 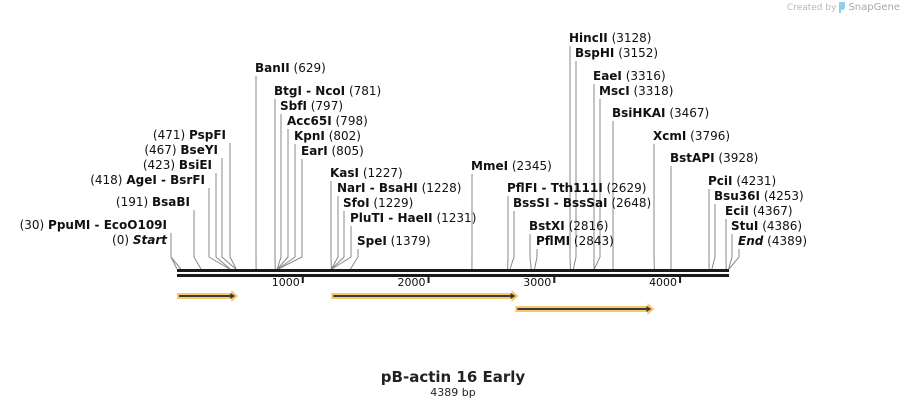 What do you see at coordinates (614, 91) in the screenshot?
I see `enzyme-name: MscI` at bounding box center [614, 91].